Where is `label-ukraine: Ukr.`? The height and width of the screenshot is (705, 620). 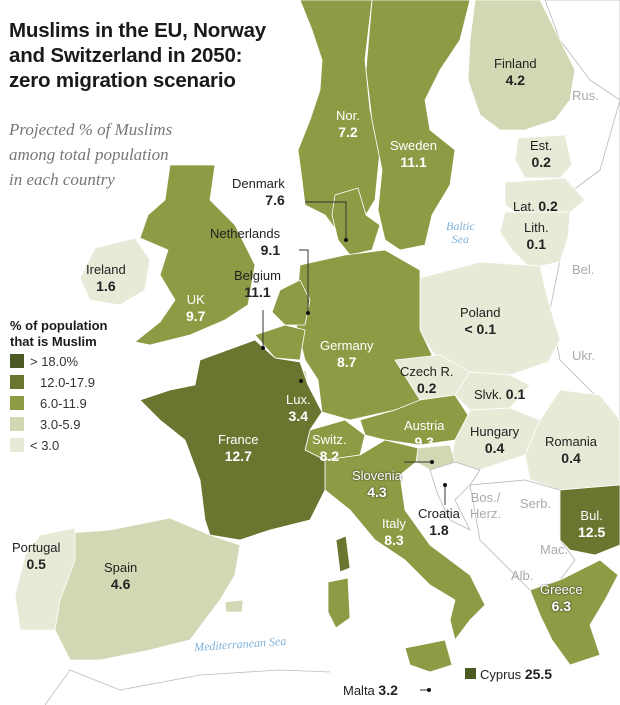
label-ukraine: Ukr. is located at coordinates (584, 355).